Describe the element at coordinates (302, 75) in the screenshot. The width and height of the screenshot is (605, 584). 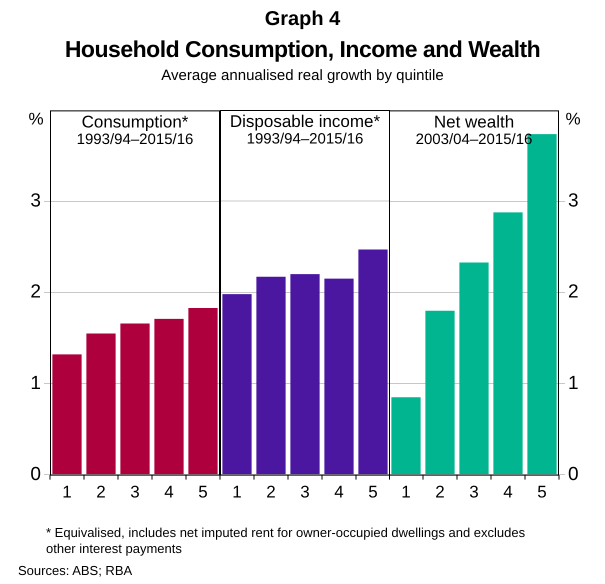
I see `text: Average annualised real growth by quintile` at that location.